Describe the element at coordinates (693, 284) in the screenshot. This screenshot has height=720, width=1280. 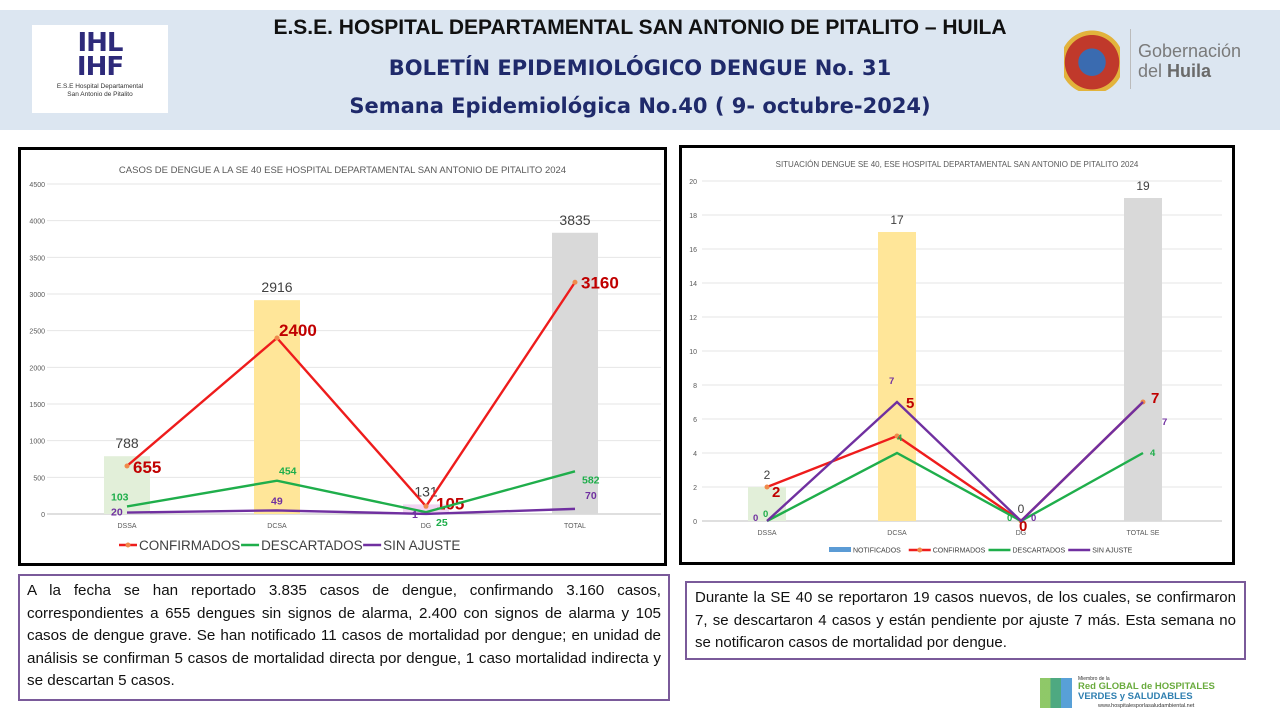
I see `y-tick-label: 14` at that location.